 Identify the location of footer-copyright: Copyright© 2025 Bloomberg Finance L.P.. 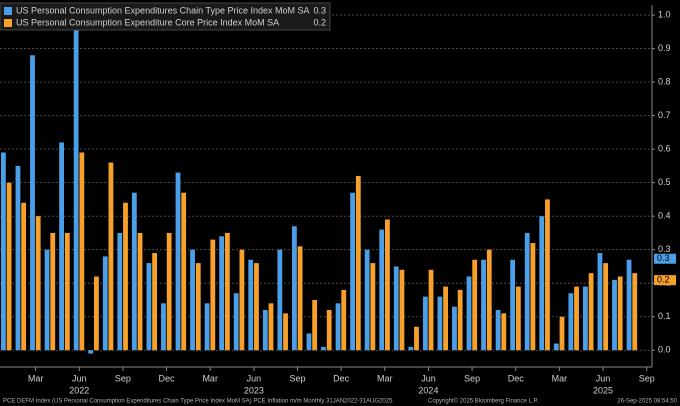
(483, 401).